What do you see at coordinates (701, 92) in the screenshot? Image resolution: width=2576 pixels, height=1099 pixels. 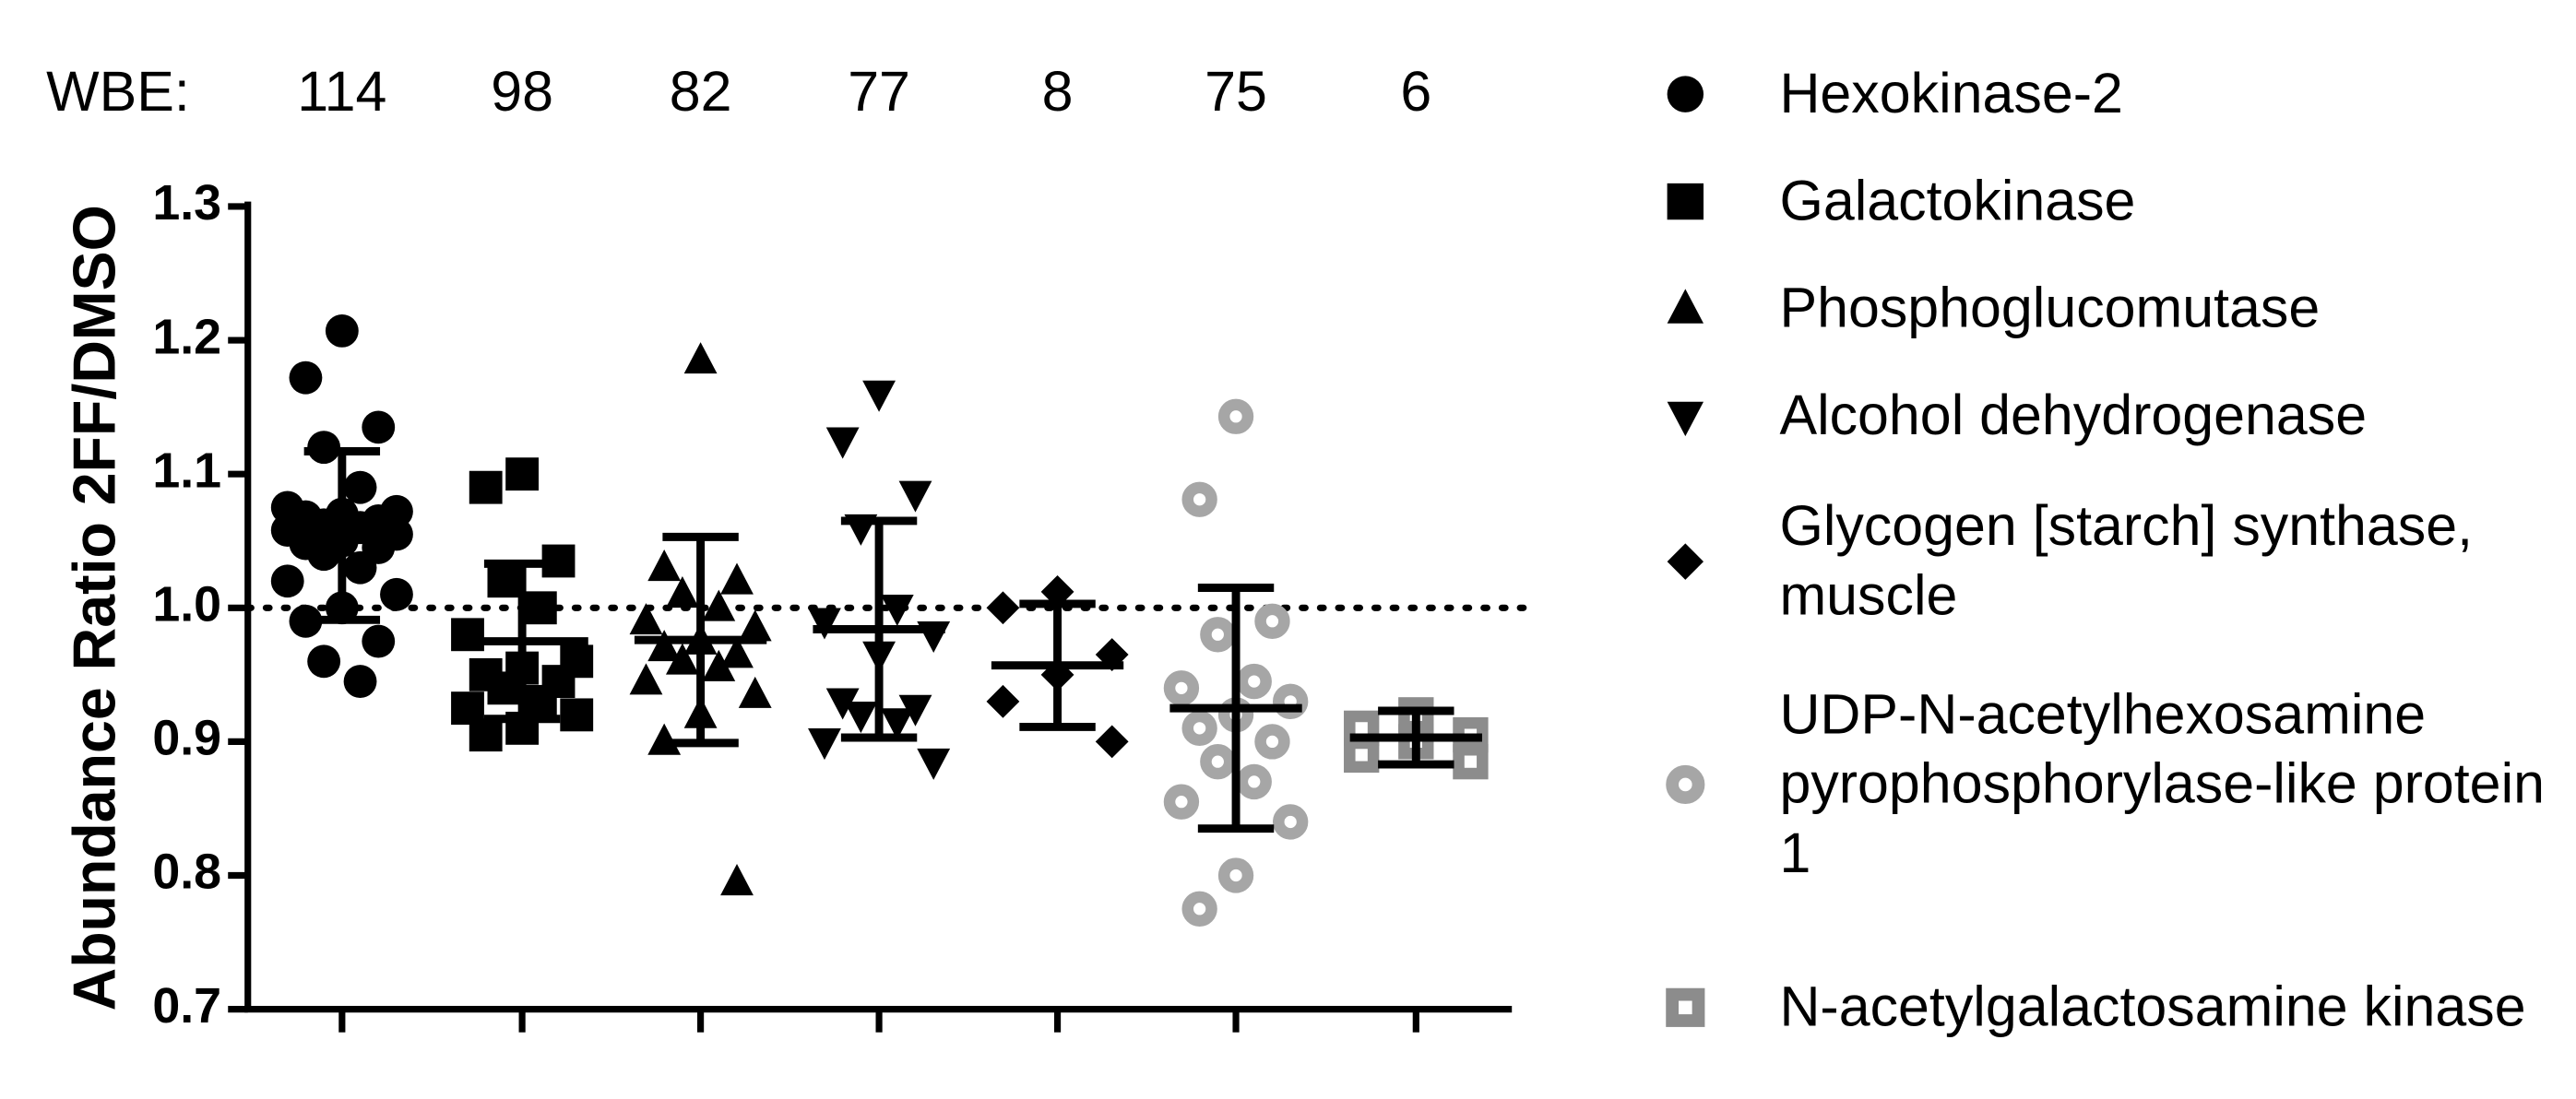 I see `wbe-value: 82` at bounding box center [701, 92].